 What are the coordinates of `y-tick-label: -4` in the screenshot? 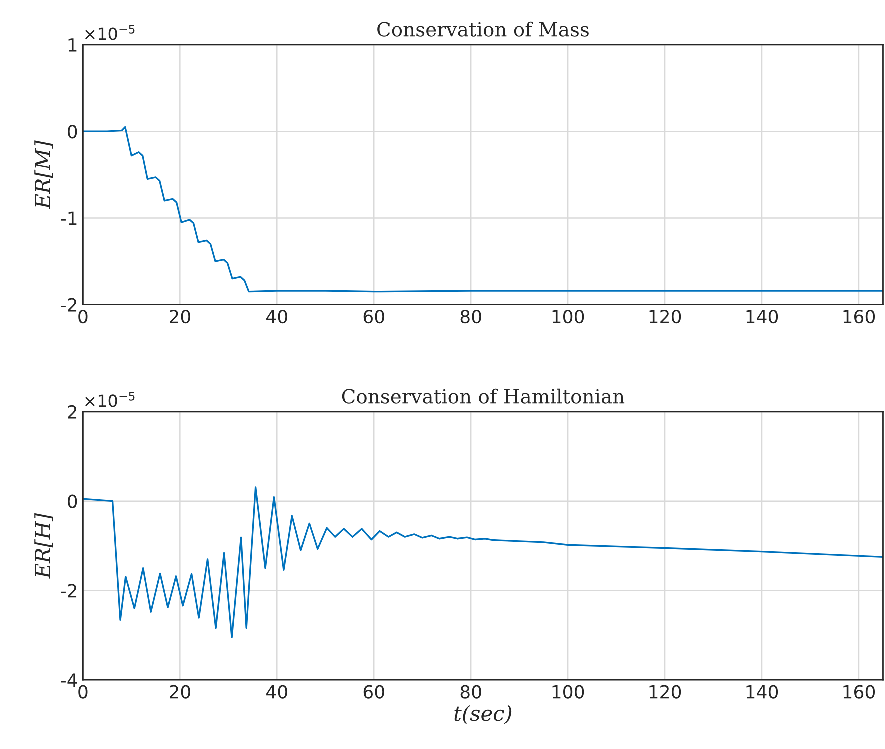 It's located at (69, 680).